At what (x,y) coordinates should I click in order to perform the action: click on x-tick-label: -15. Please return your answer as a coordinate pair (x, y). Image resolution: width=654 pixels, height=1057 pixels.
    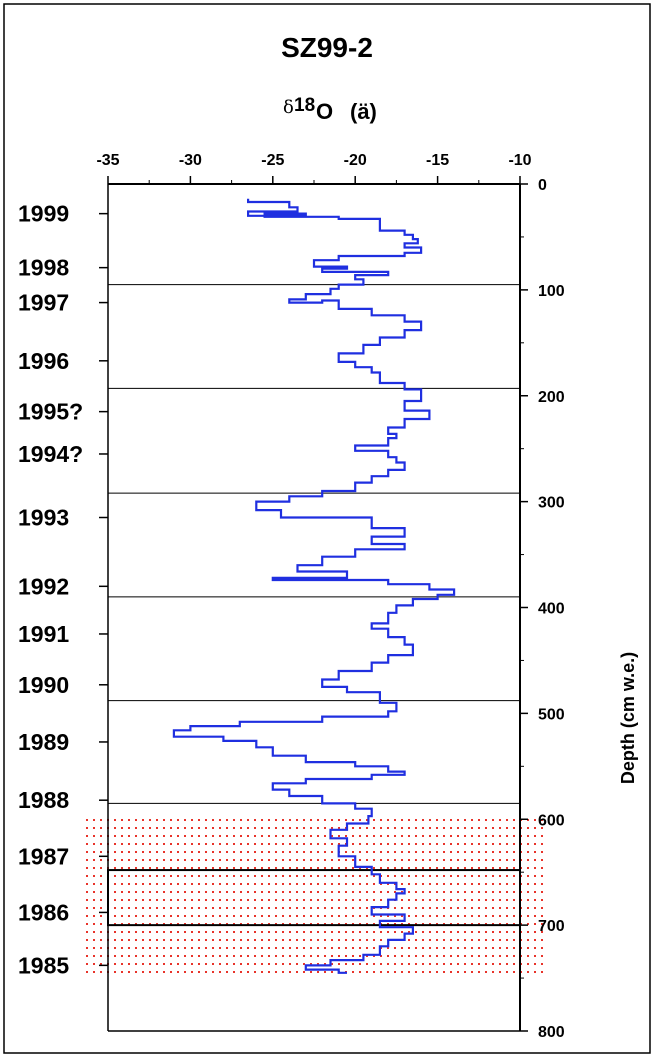
    Looking at the image, I should click on (437, 160).